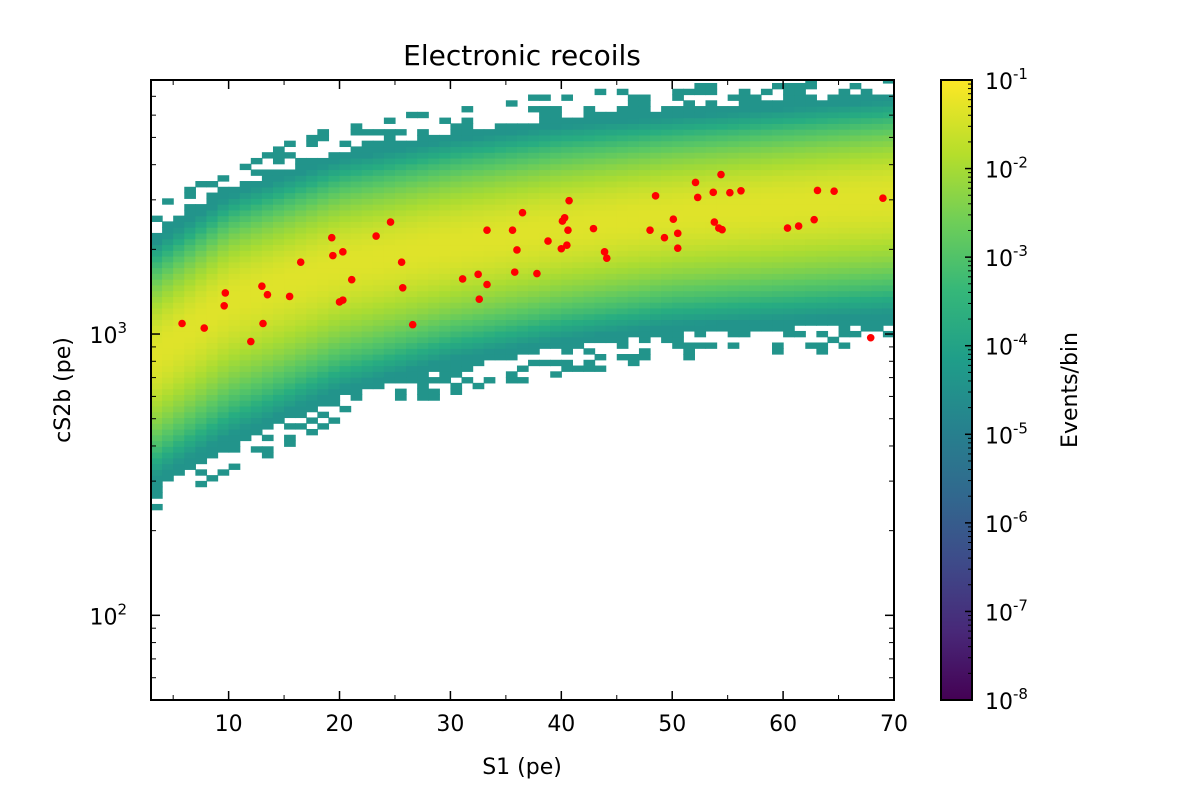 The width and height of the screenshot is (1200, 800). I want to click on scatter-point, so click(487, 230).